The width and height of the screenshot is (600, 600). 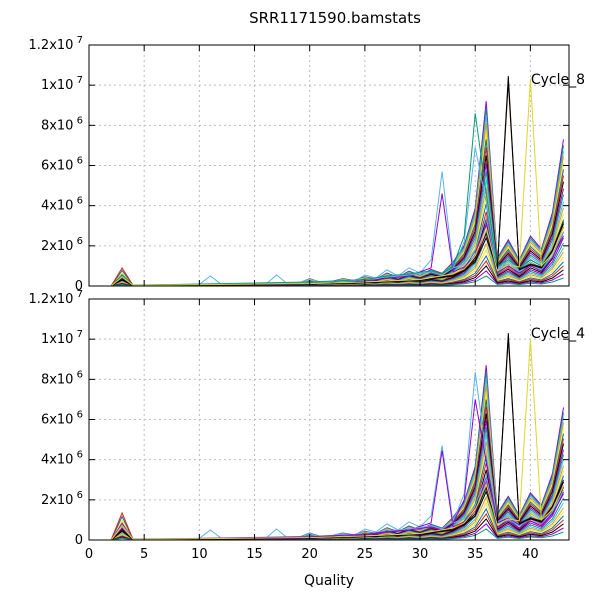 I want to click on x-tick-label: 35, so click(x=475, y=554).